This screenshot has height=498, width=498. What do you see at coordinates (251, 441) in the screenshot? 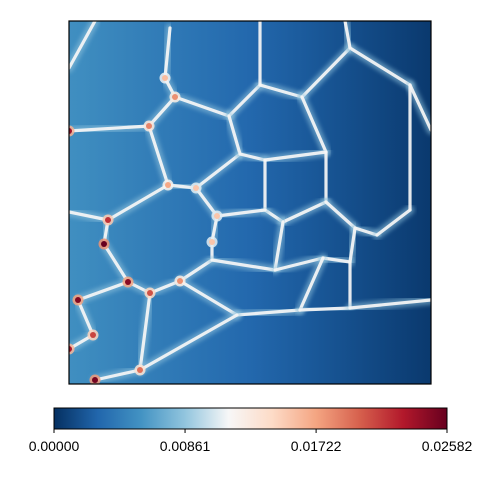
I see `colorbar-ticks: 0.00000 0.00861 0.01722 0.02582` at bounding box center [251, 441].